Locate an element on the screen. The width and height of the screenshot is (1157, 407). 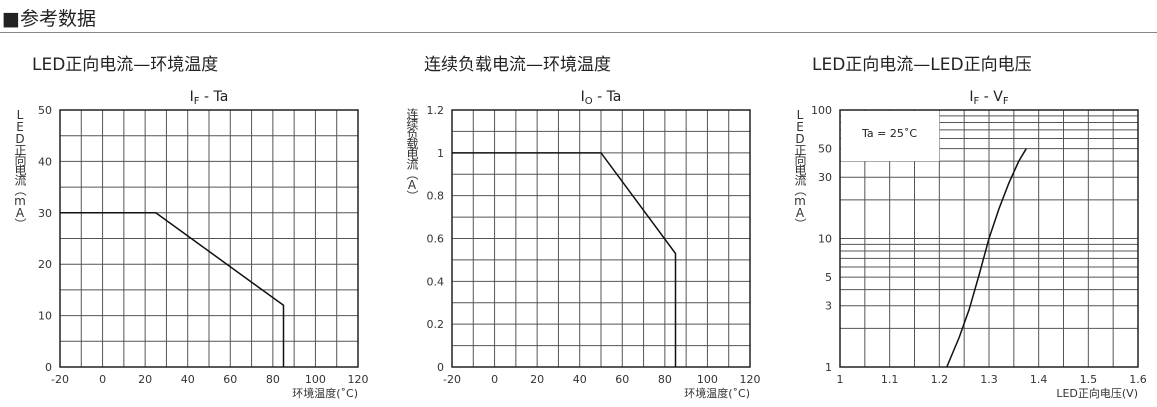
y-tick-label: 20 is located at coordinates (45, 264).